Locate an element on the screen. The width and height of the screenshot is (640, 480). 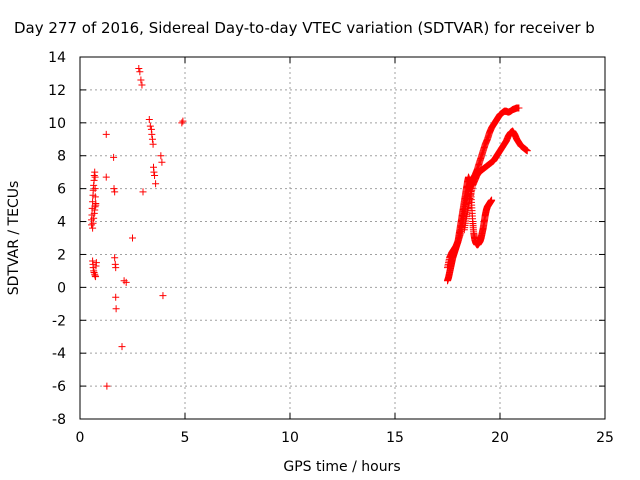
x-tick-label: 0 is located at coordinates (80, 438).